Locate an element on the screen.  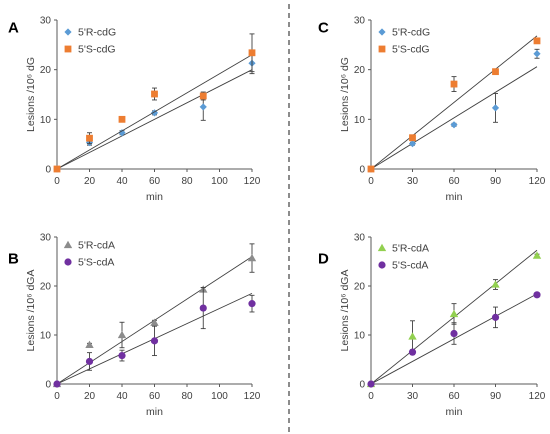
panel-label: A is located at coordinates (13, 27).